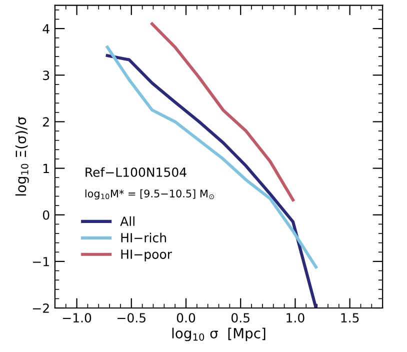  What do you see at coordinates (149, 194) in the screenshot?
I see `annotation: log$_{10}$M* = [9.5−10.5] M$_{⊙}$` at bounding box center [149, 194].